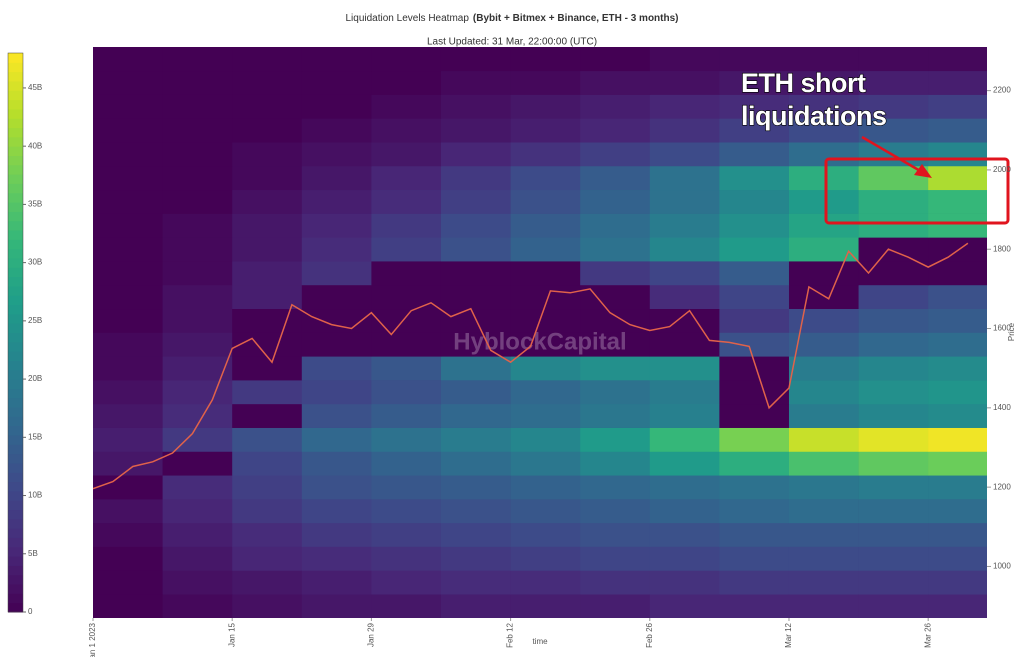 The image size is (1024, 657). Describe the element at coordinates (1002, 566) in the screenshot. I see `y-tick-label: 1000` at that location.